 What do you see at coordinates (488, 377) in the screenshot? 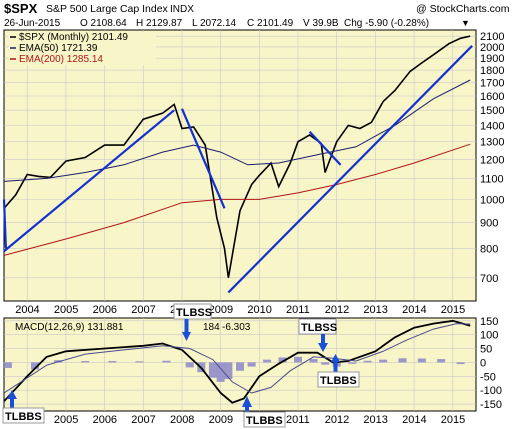
I see `macd-y-tick-label: -50` at bounding box center [488, 377].